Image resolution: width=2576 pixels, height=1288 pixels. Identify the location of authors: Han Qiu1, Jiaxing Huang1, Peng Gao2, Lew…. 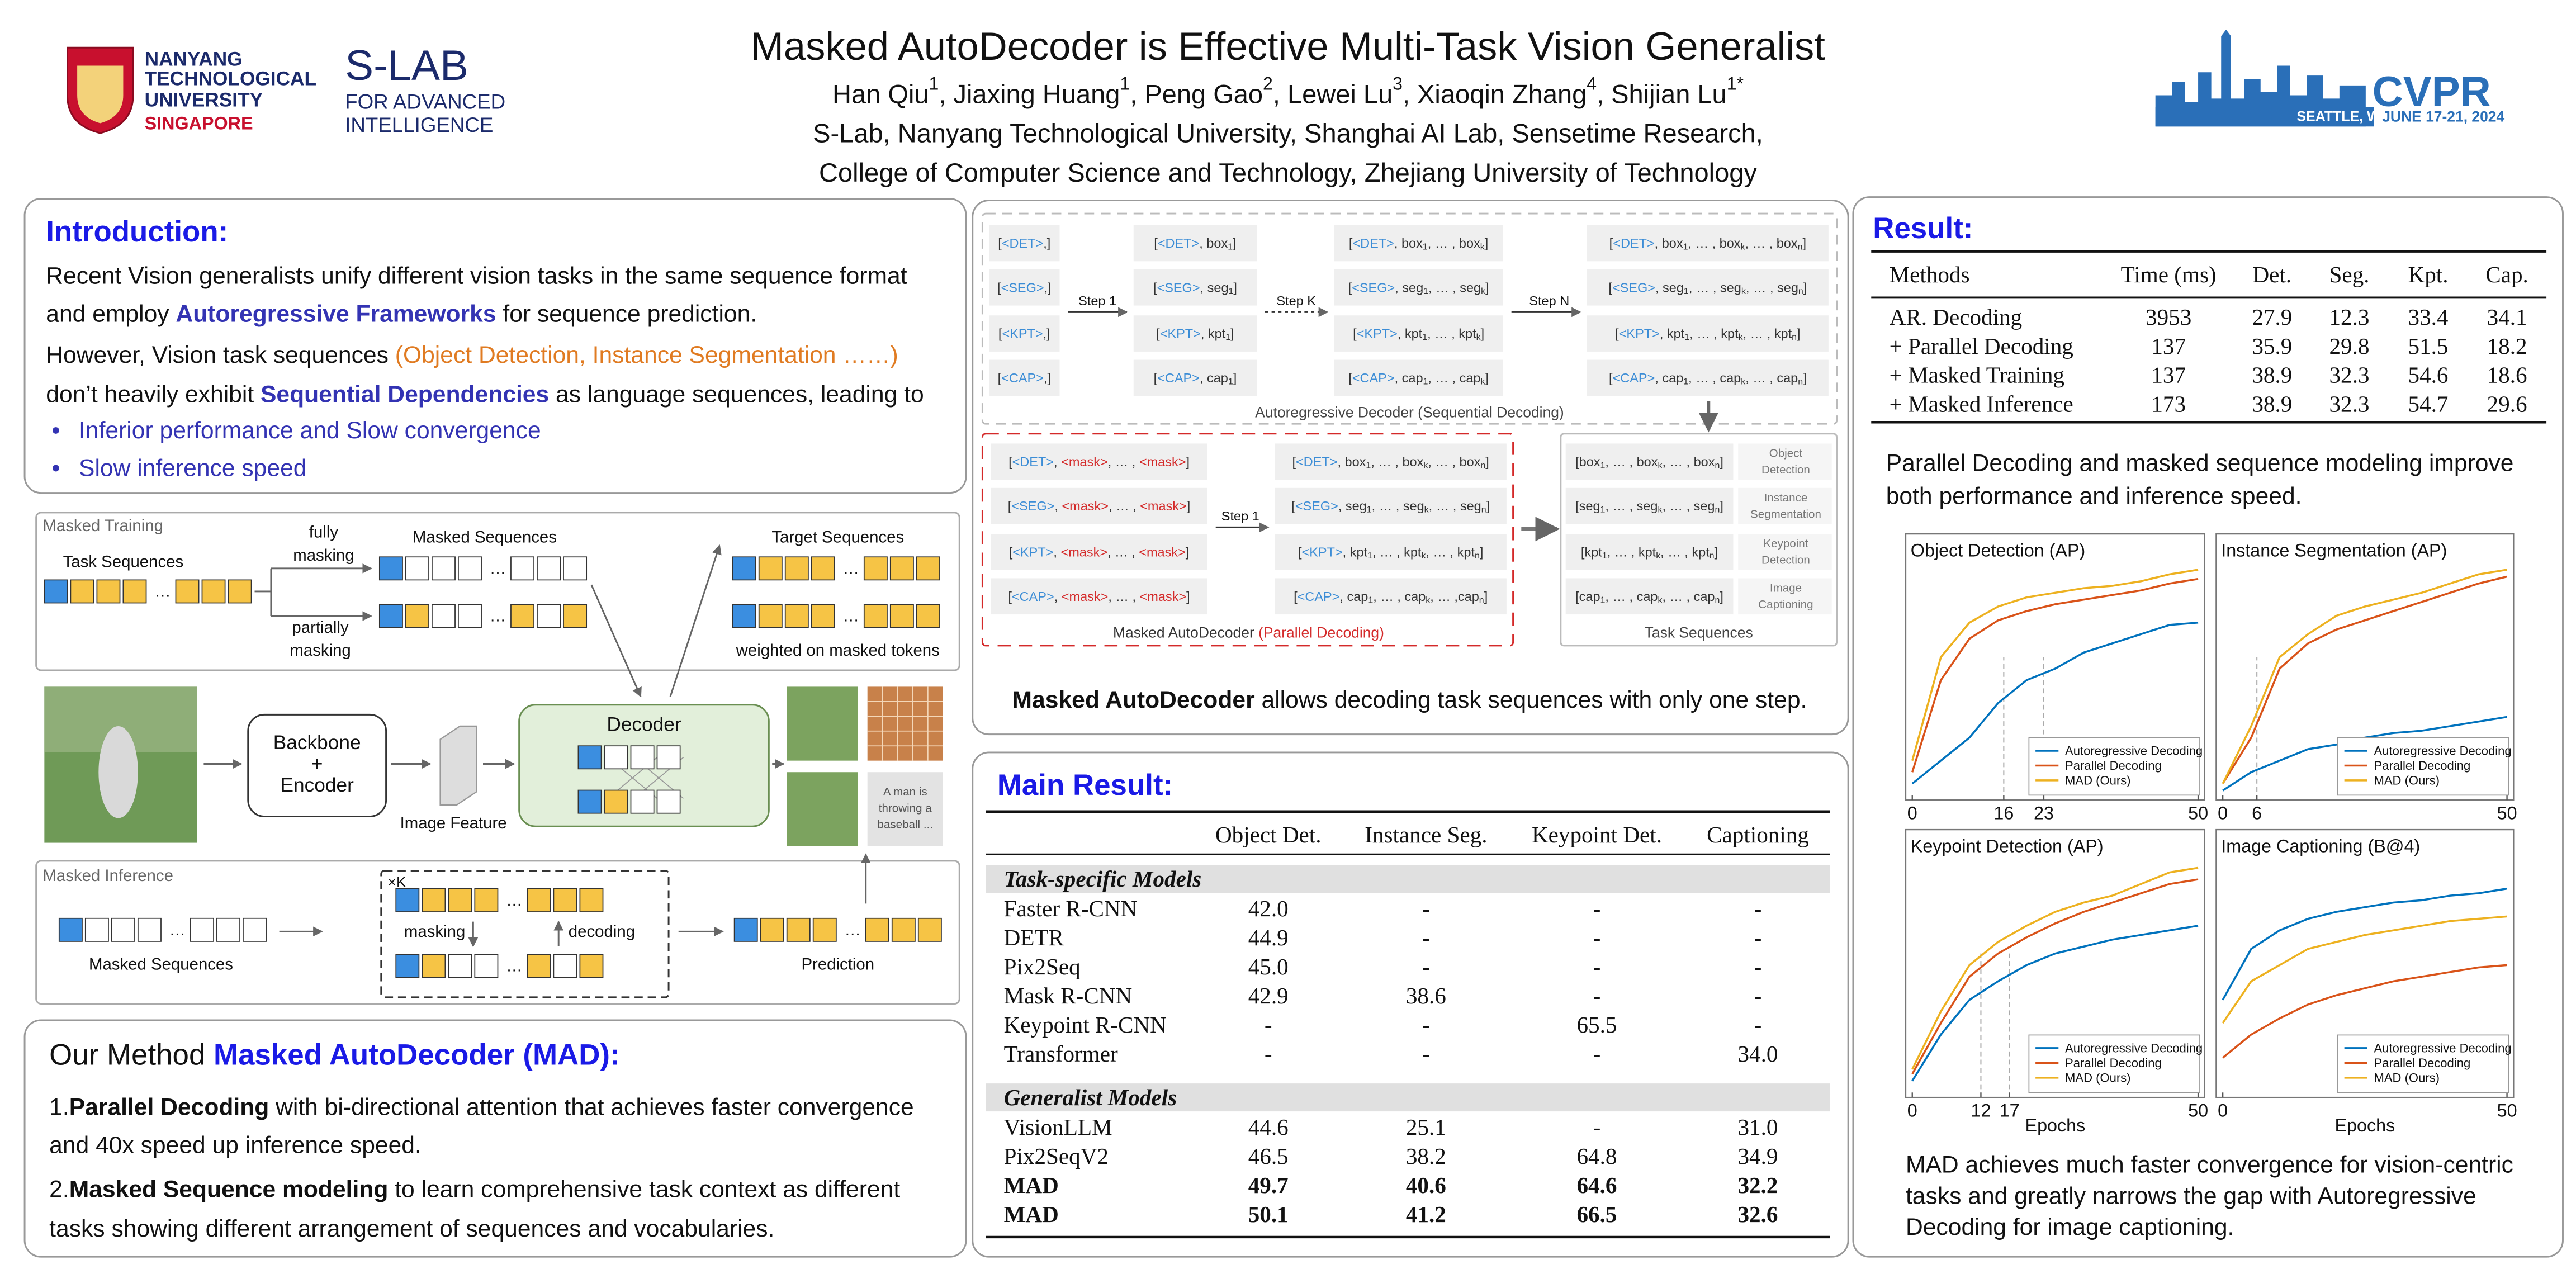
(1288, 91).